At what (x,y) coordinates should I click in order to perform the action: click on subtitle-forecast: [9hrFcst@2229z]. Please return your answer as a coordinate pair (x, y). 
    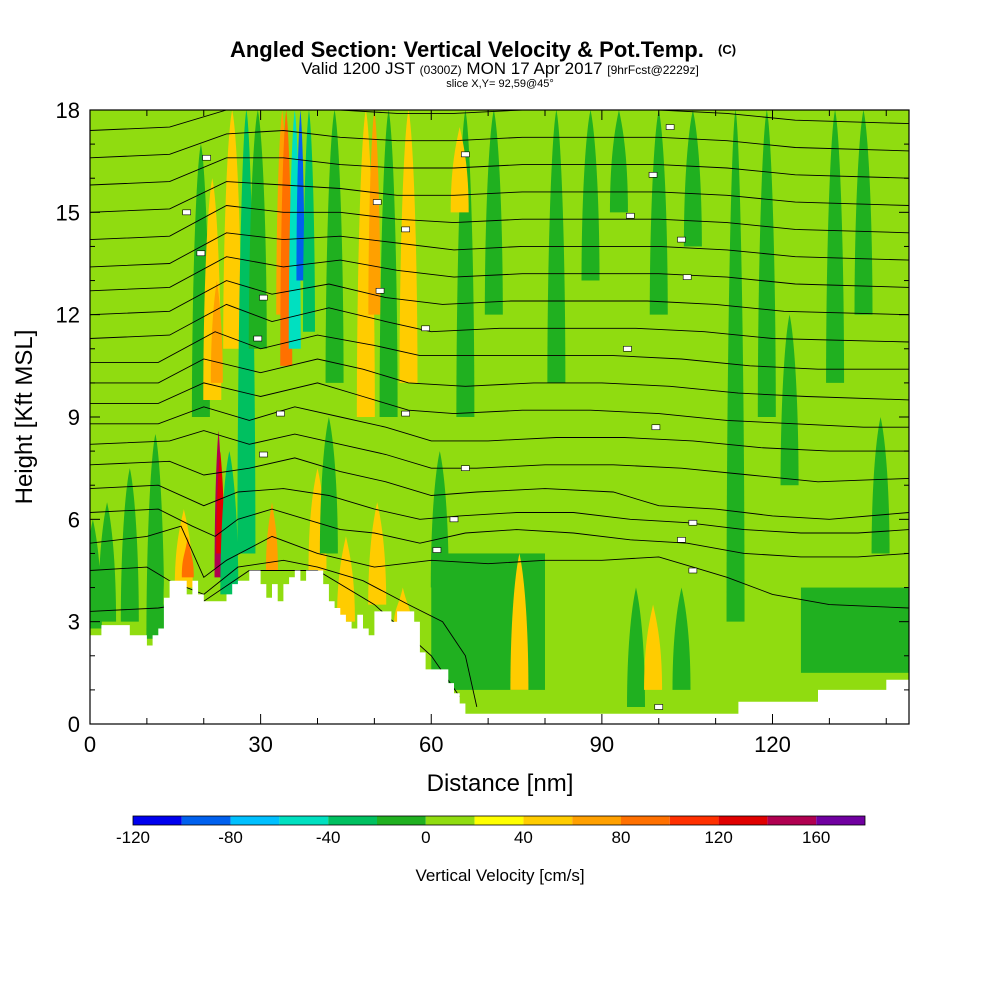
    Looking at the image, I should click on (653, 70).